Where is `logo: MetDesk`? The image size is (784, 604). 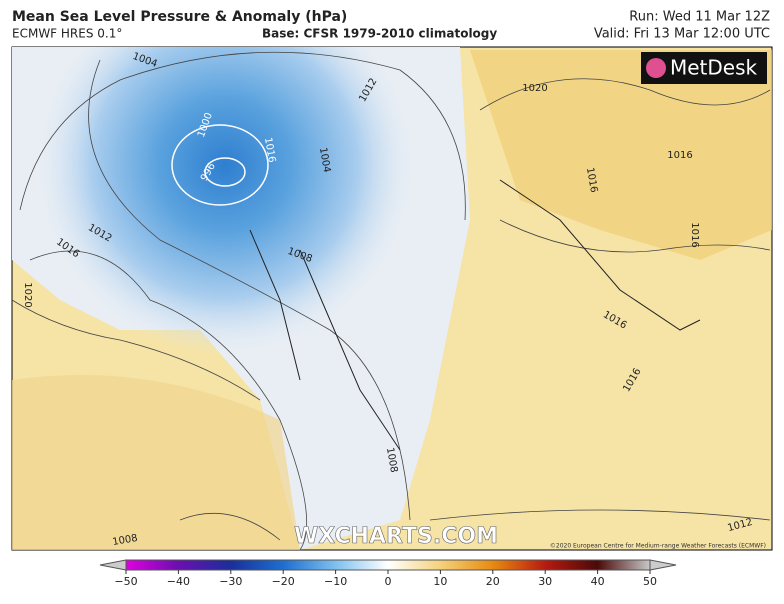
logo: MetDesk is located at coordinates (714, 68).